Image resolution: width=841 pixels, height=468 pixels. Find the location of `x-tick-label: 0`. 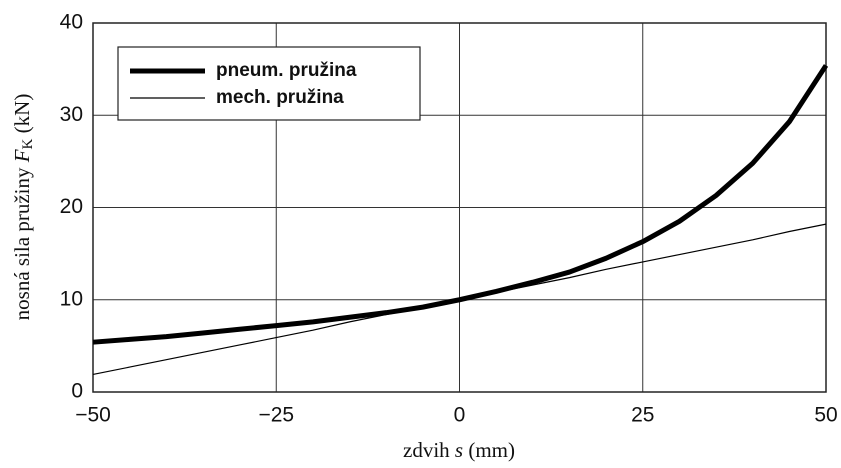

x-tick-label: 0 is located at coordinates (460, 415).